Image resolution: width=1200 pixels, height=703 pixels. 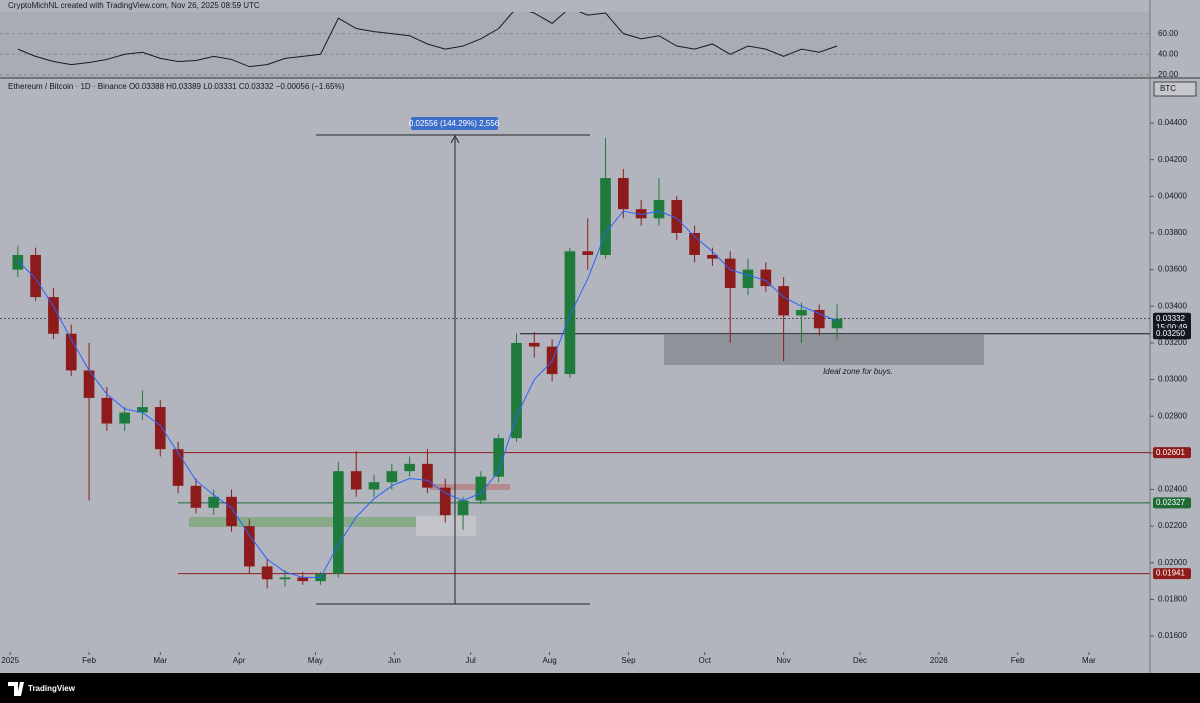 What do you see at coordinates (549, 660) in the screenshot?
I see `x-tick-label: Aug` at bounding box center [549, 660].